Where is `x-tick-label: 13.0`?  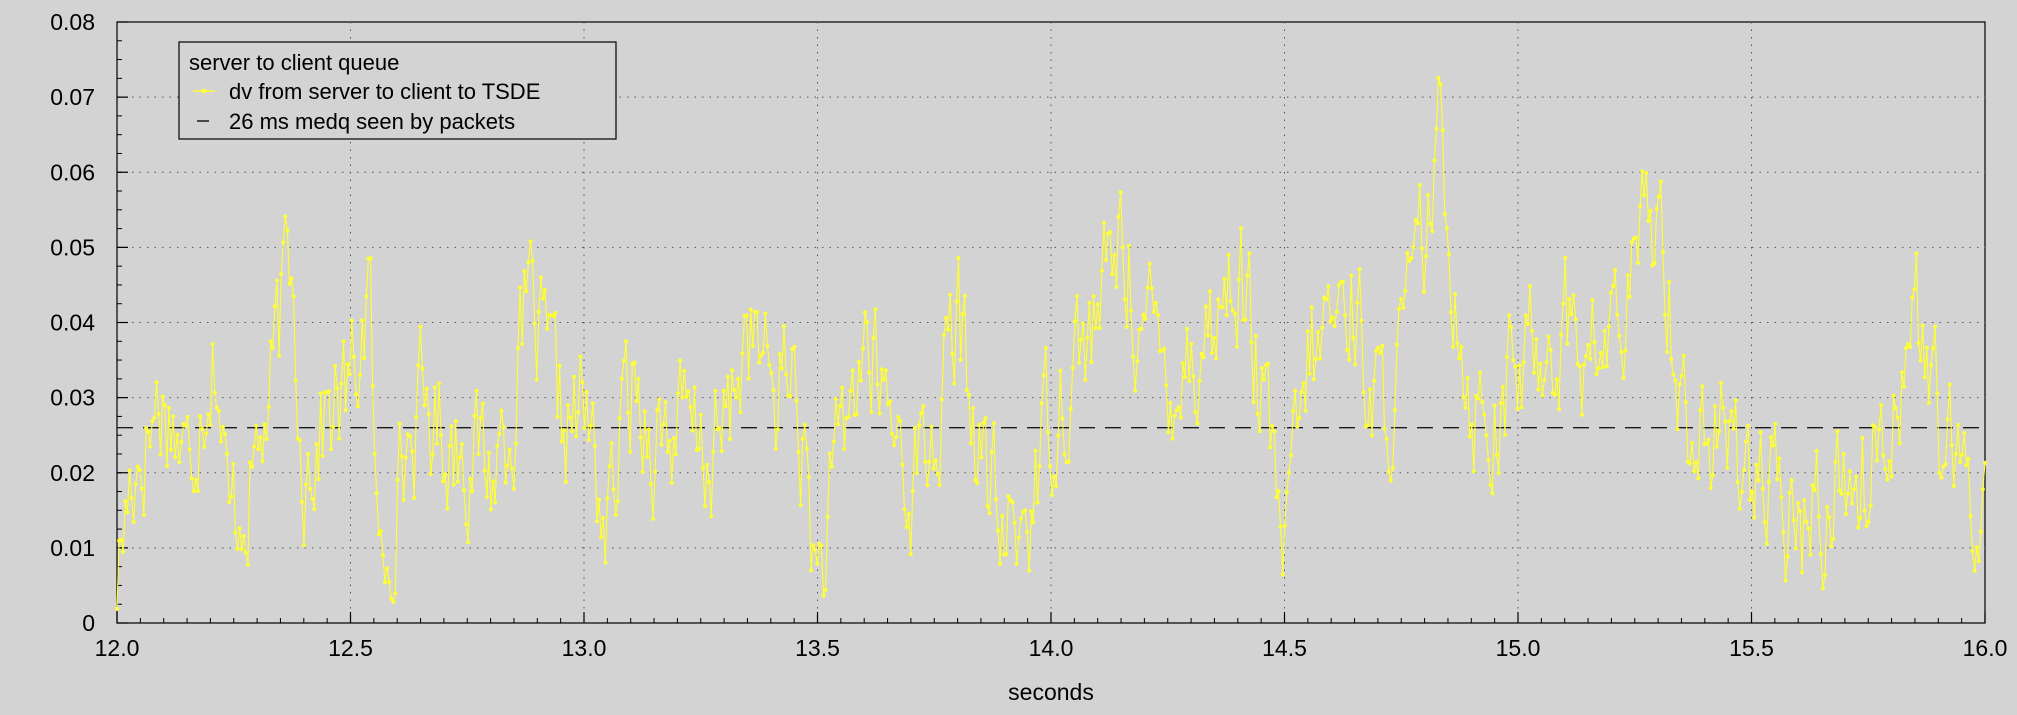
x-tick-label: 13.0 is located at coordinates (584, 648).